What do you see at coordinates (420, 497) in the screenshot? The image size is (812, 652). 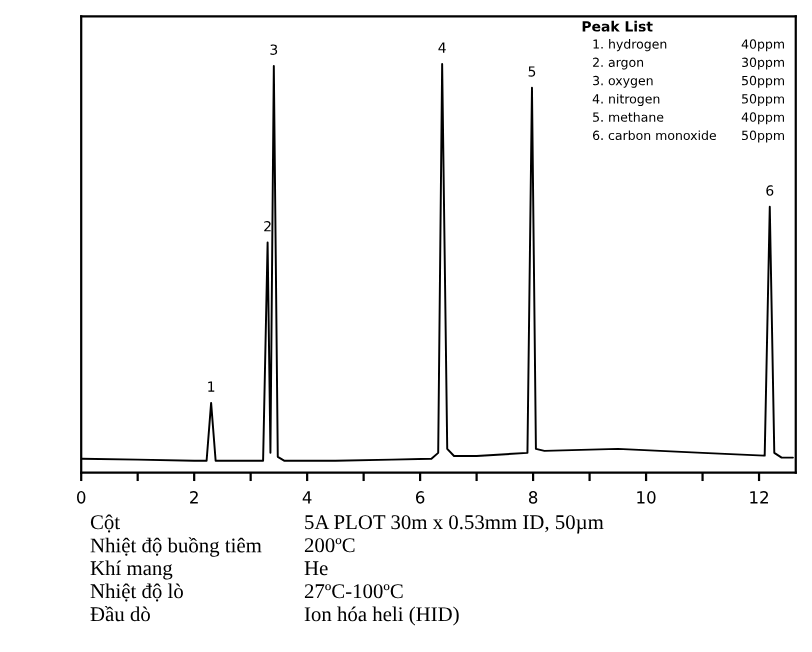 I see `x-tick-label: 6` at bounding box center [420, 497].